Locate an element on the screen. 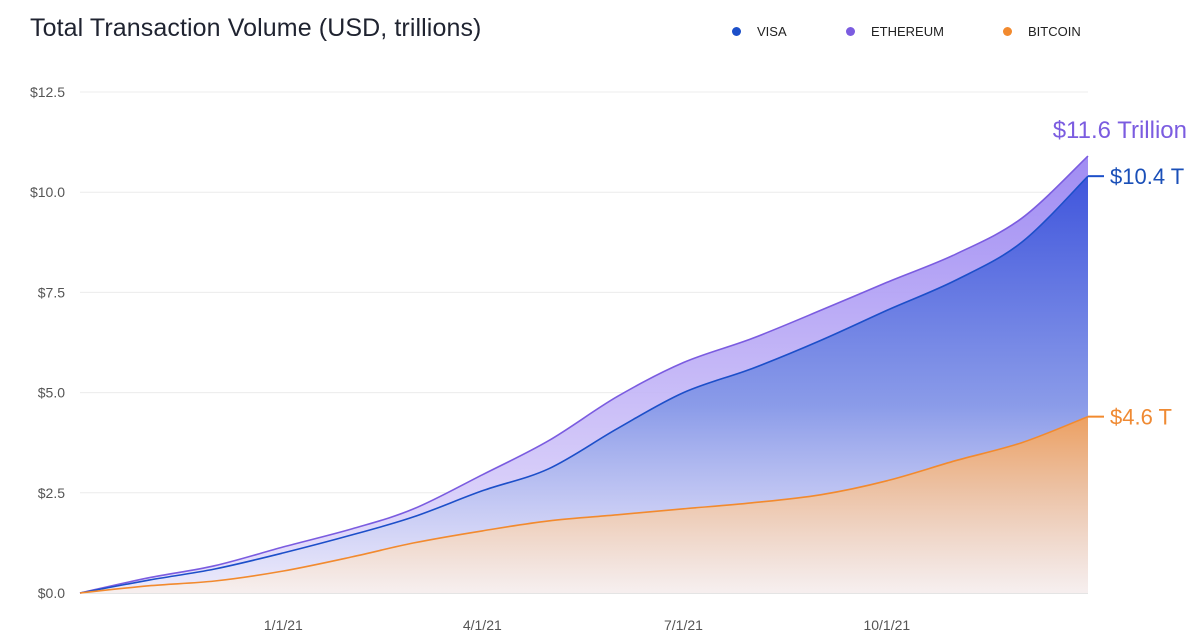 The width and height of the screenshot is (1200, 643). legend-item-visa: VISA is located at coordinates (759, 31).